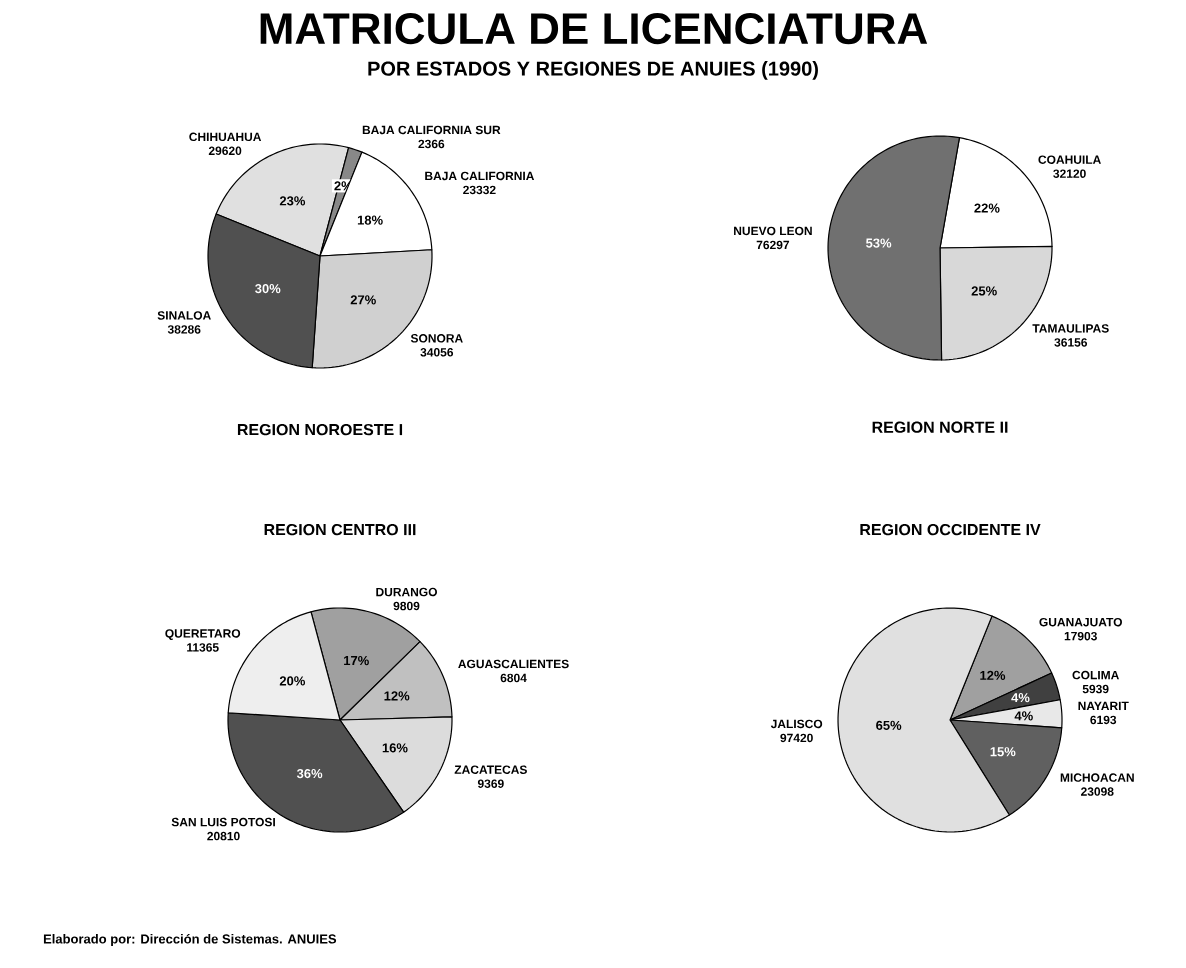  I want to click on chart-title: REGION CENTRO III, so click(340, 529).